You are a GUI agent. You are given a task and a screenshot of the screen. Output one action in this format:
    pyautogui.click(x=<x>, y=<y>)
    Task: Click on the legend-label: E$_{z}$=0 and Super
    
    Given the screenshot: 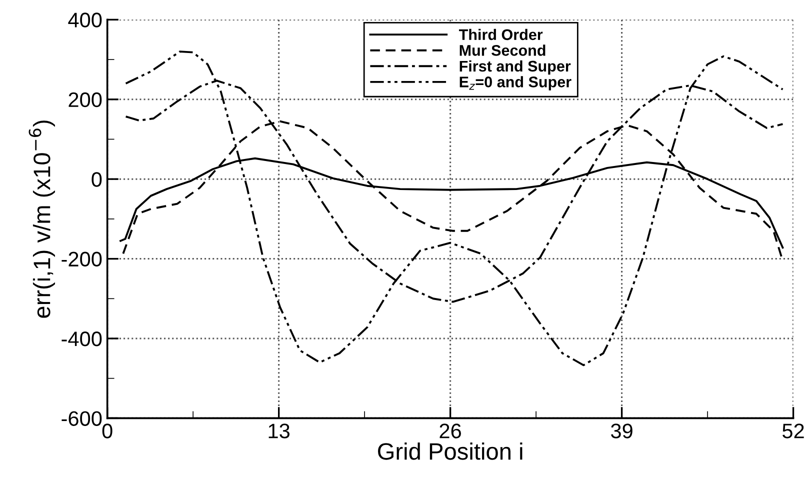 What is the action you would take?
    pyautogui.click(x=516, y=83)
    